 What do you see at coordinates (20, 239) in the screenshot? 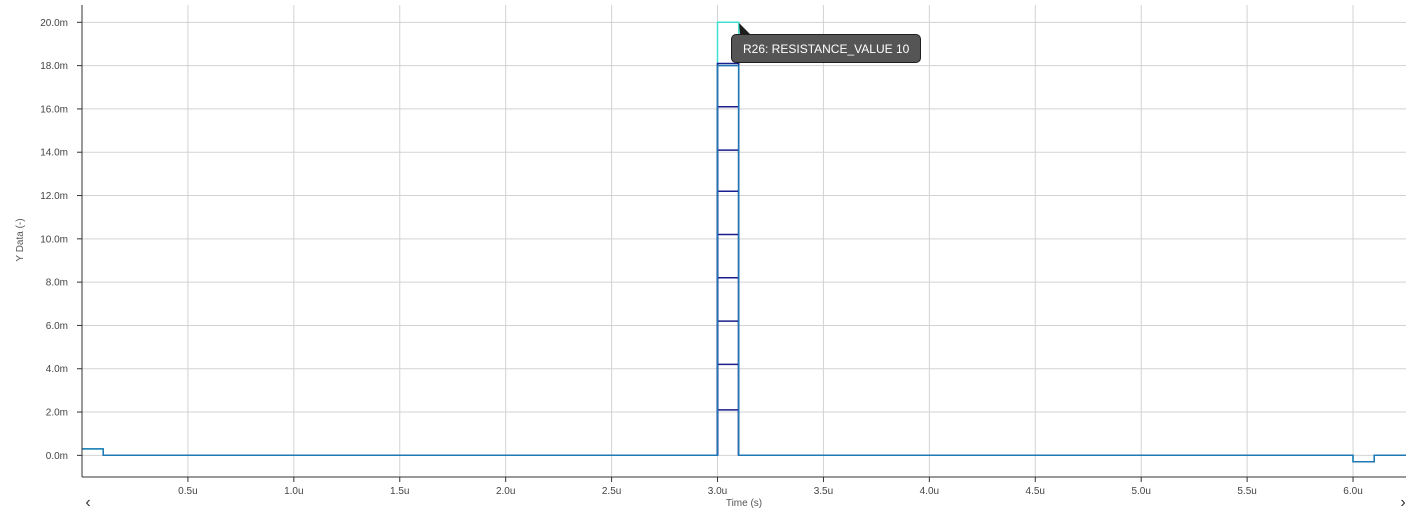
I see `y-axis-title: Y Data (-)` at bounding box center [20, 239].